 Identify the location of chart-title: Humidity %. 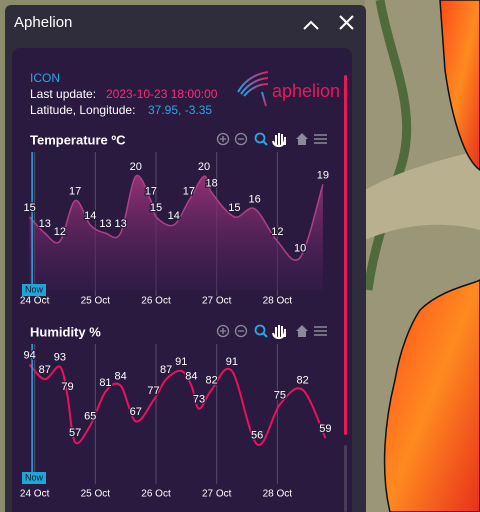
(65, 331).